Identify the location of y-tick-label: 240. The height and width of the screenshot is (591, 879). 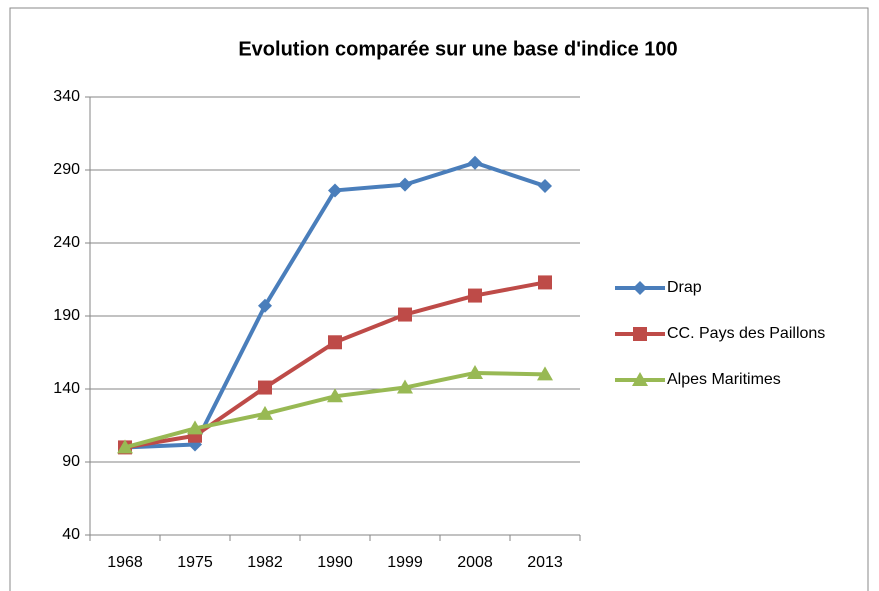
(66, 242).